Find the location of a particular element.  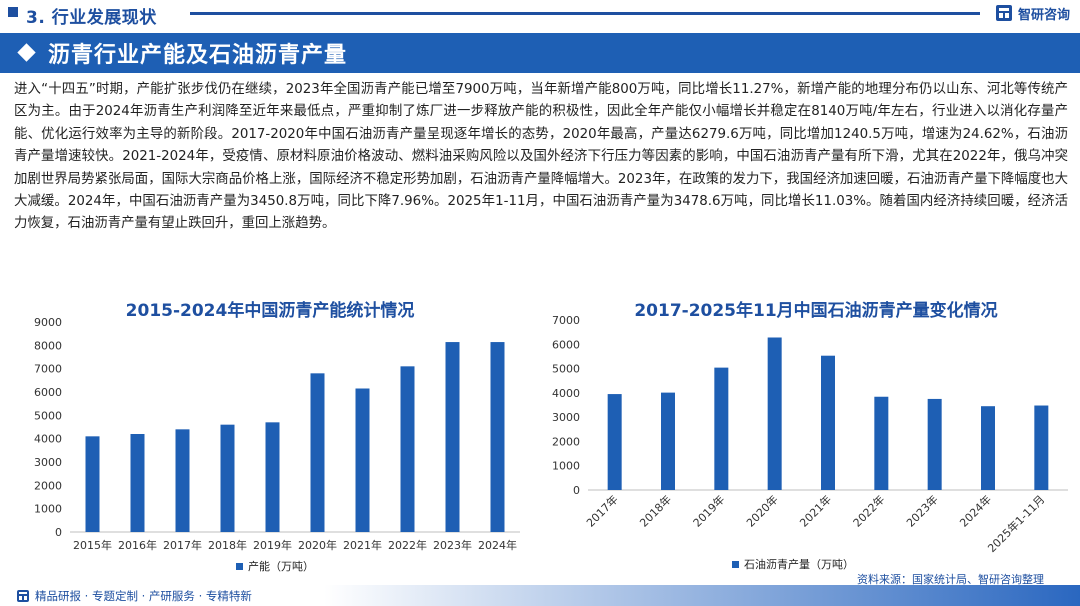

page-title: 沥青行业产能及石油沥青产量 is located at coordinates (198, 55).